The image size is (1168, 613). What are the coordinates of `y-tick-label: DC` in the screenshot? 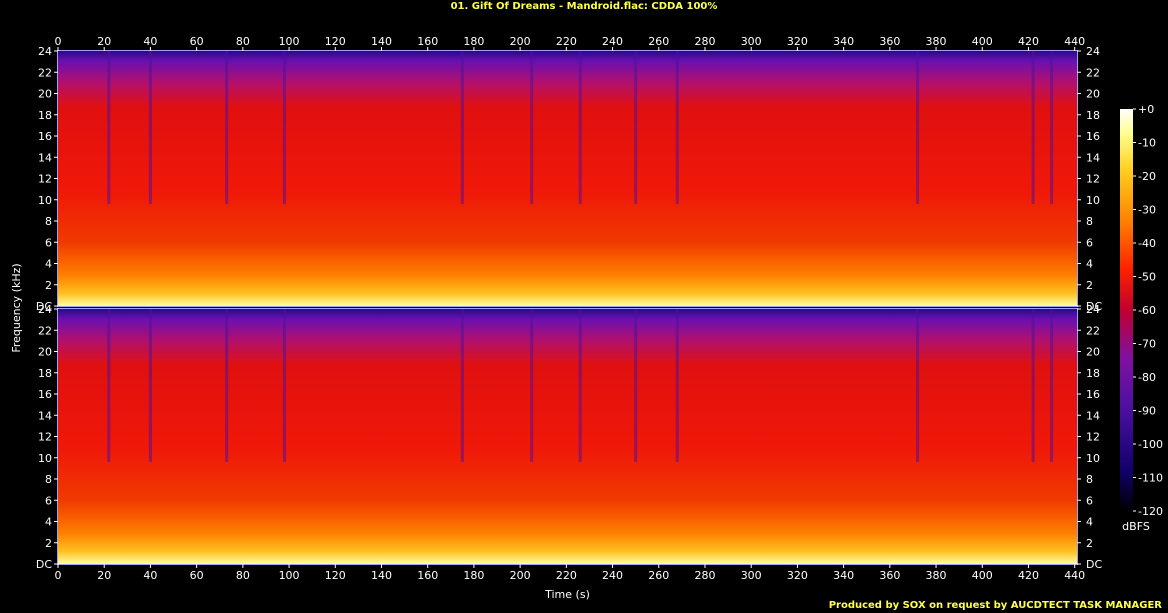 It's located at (1094, 564).